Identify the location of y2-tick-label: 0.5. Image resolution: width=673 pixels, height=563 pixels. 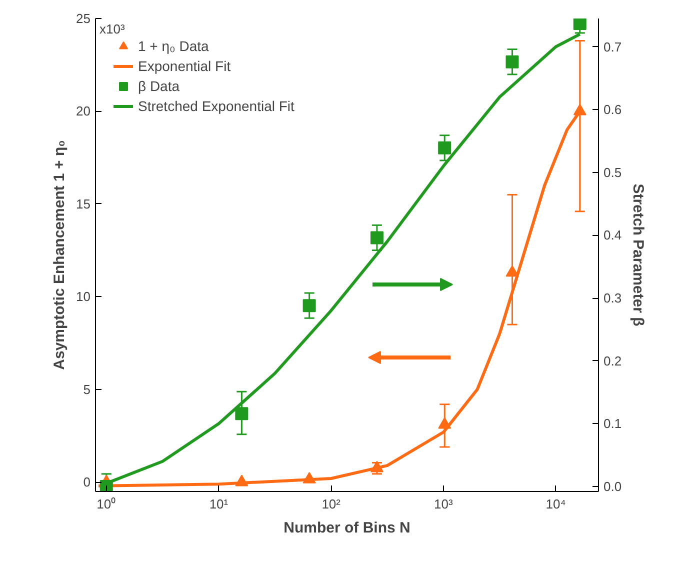
(613, 172).